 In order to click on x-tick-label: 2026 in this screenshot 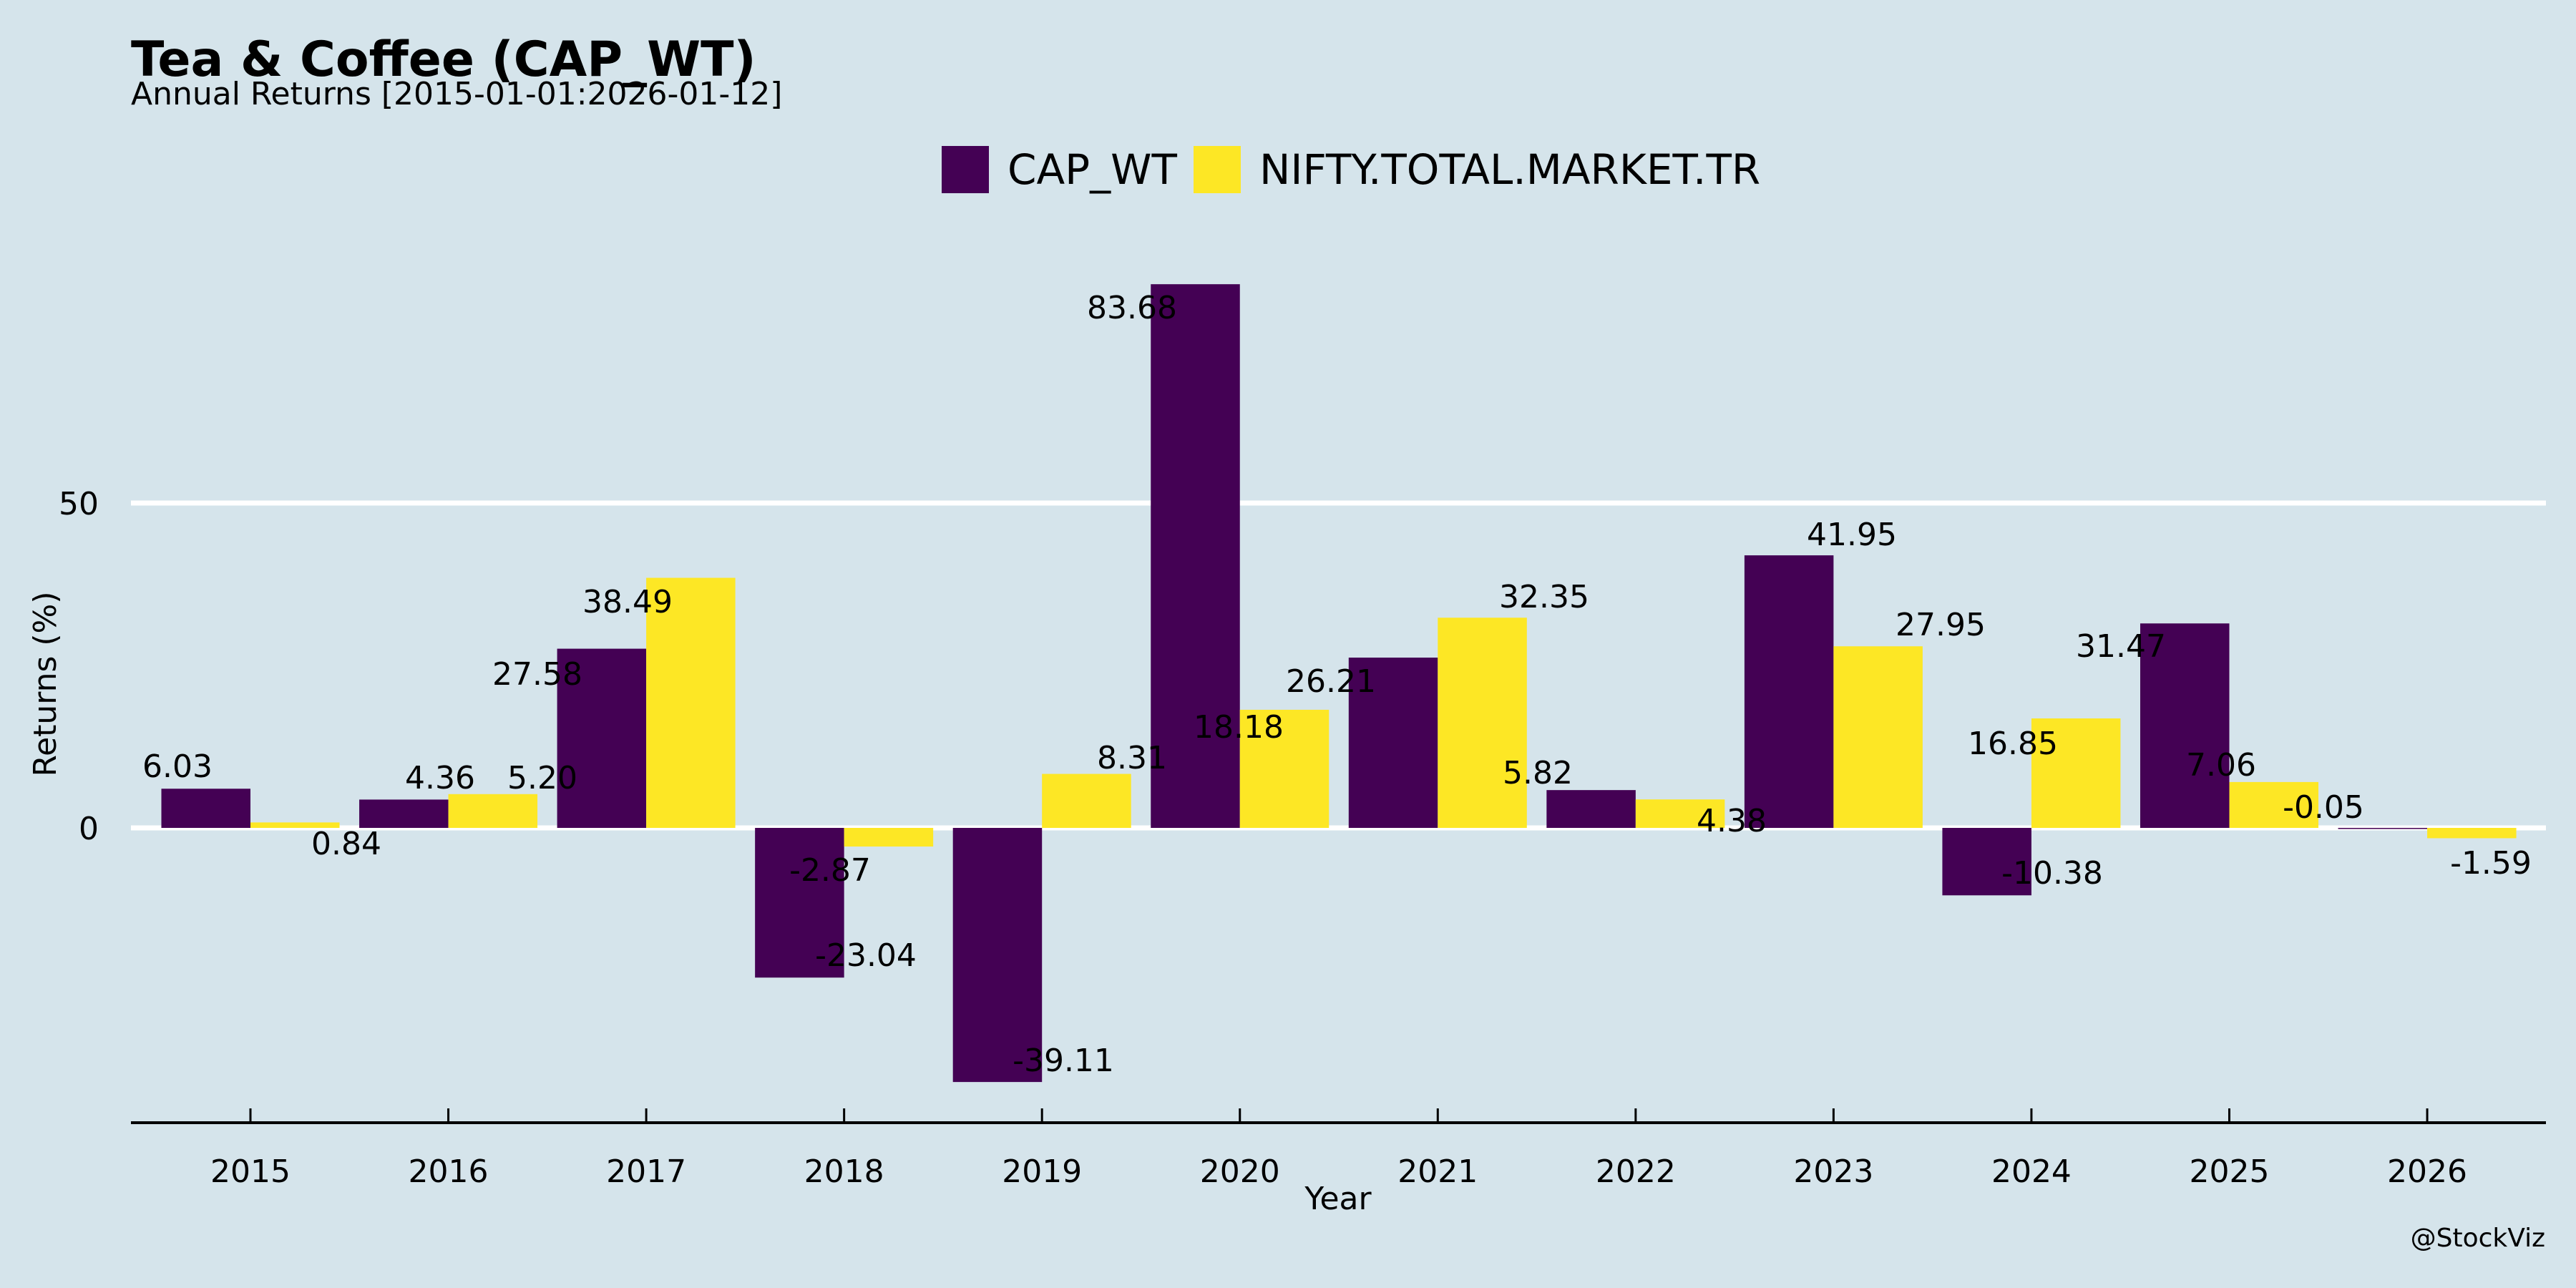, I will do `click(2427, 1171)`.